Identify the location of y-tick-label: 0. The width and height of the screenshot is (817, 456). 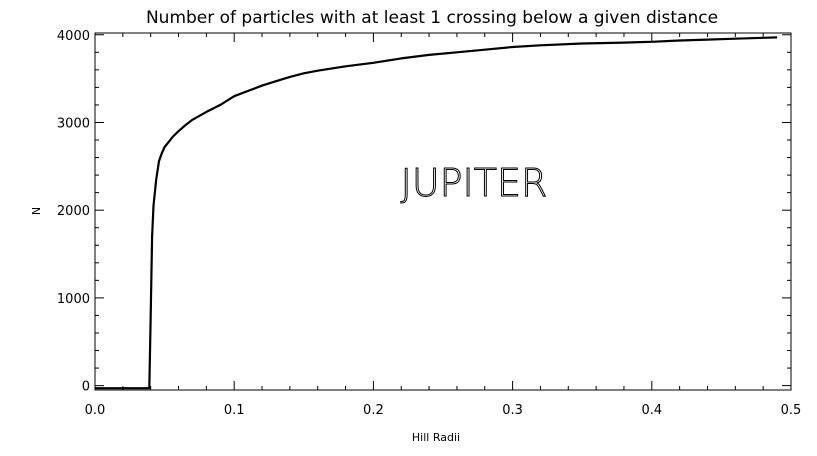
(86, 387).